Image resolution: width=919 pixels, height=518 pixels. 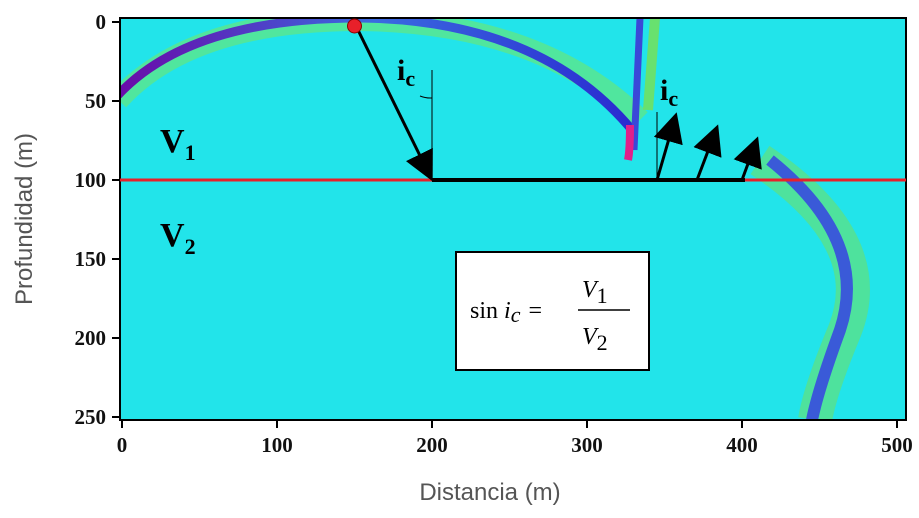 I want to click on formula-numerator: V1, so click(x=595, y=292).